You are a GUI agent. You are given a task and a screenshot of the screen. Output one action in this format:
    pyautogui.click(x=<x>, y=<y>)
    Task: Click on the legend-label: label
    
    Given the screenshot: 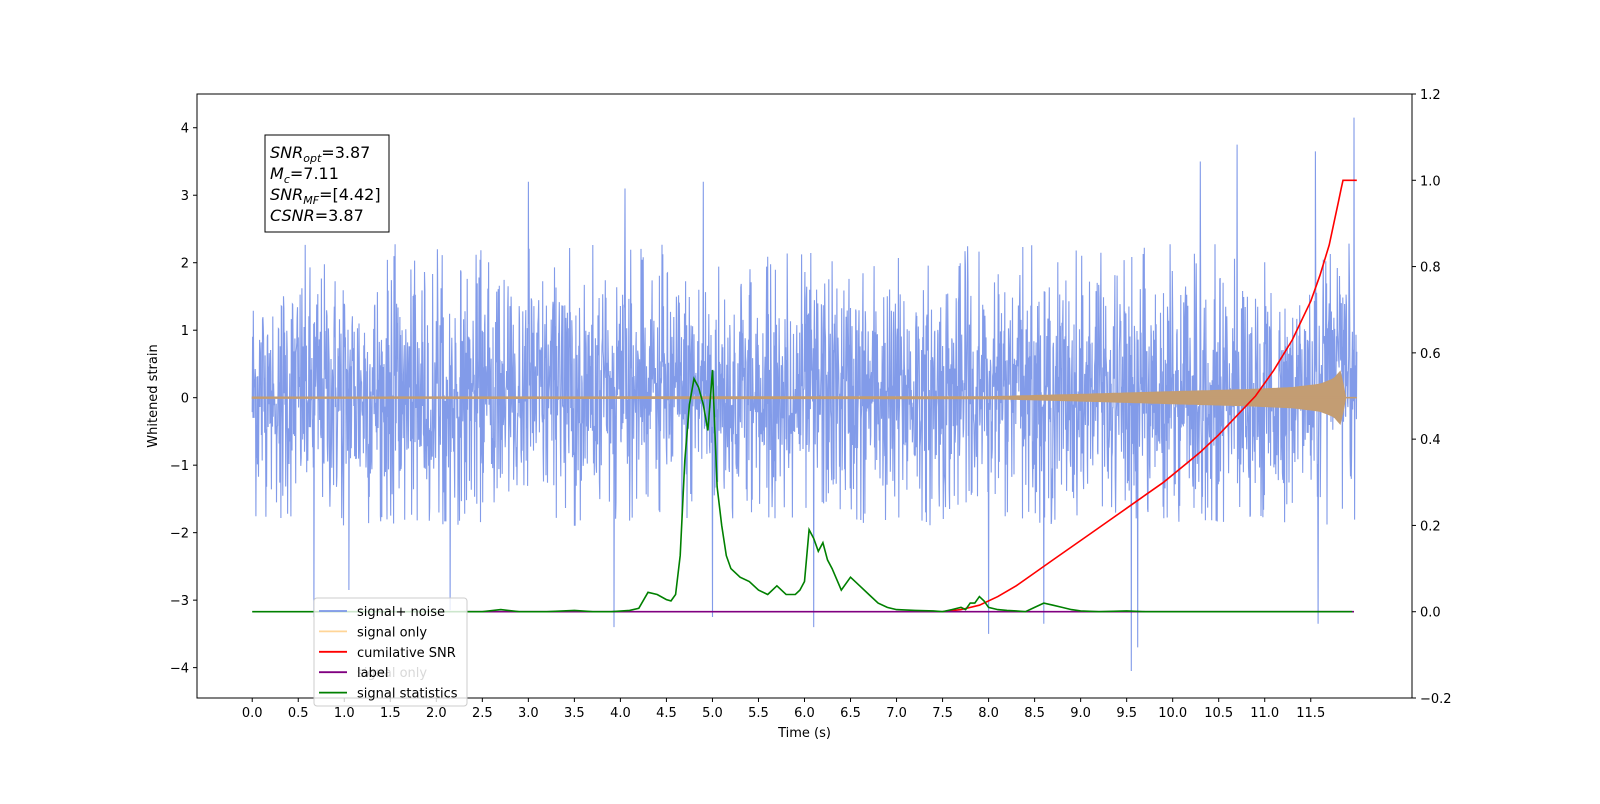 What is the action you would take?
    pyautogui.click(x=372, y=673)
    